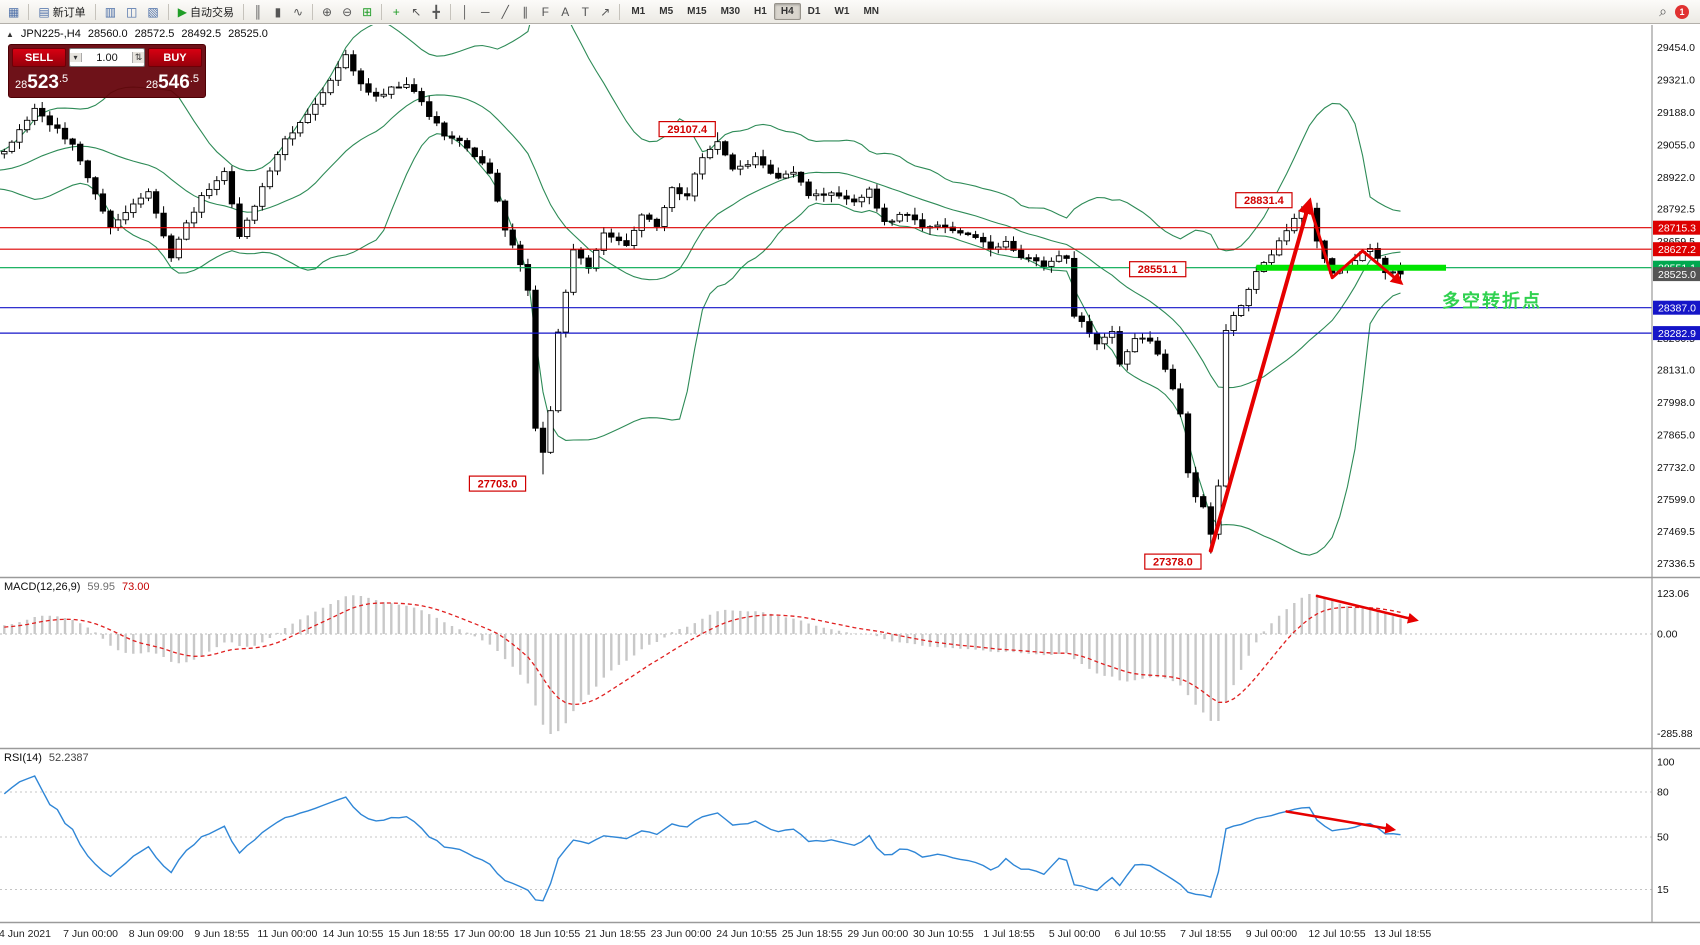  I want to click on price-callout: 29107.4, so click(687, 129).